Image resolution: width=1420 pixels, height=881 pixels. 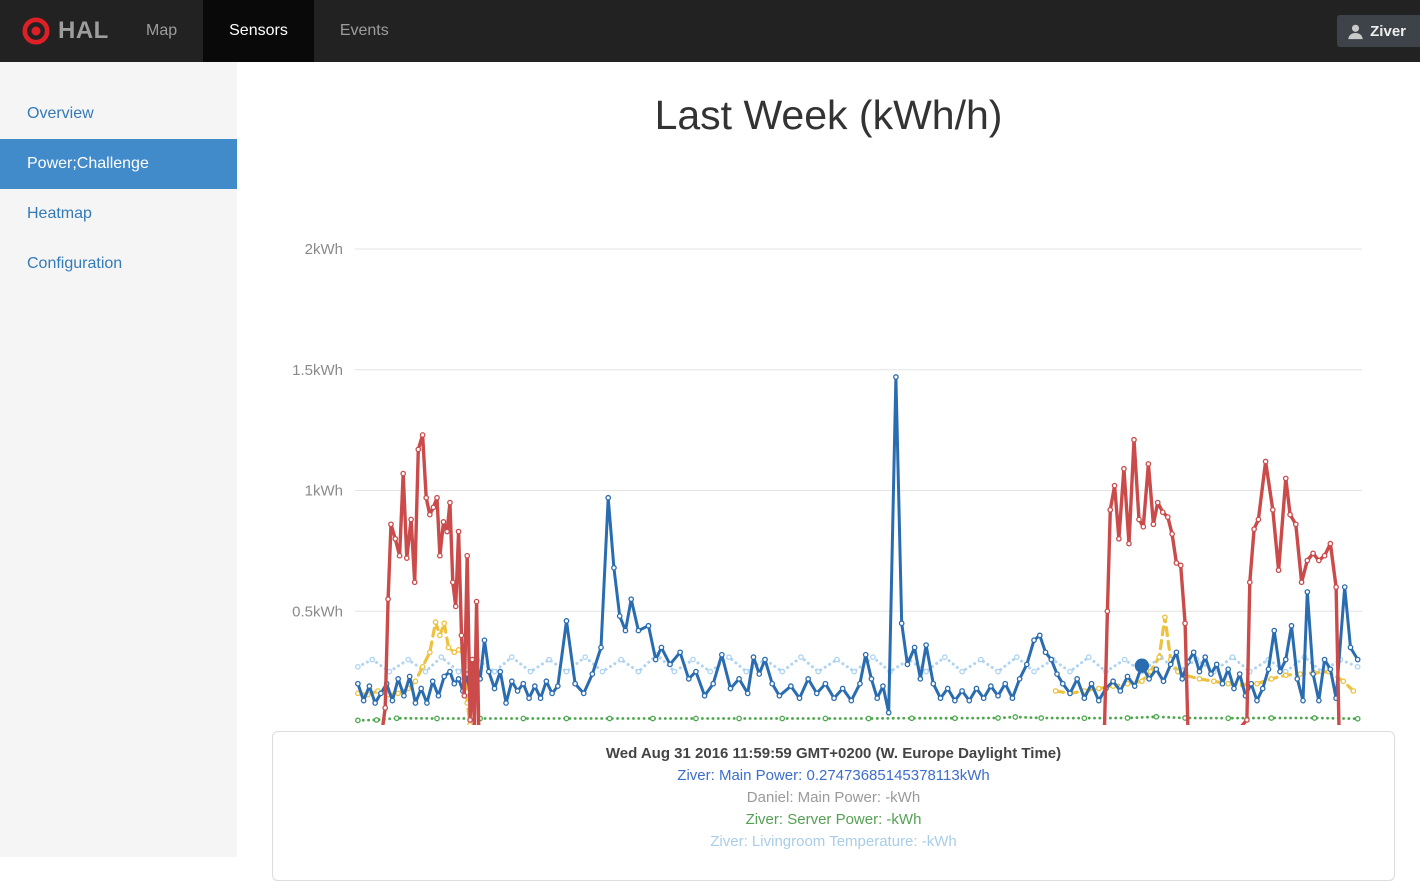 I want to click on navbar-menu: Map Sensors Events, so click(x=267, y=31).